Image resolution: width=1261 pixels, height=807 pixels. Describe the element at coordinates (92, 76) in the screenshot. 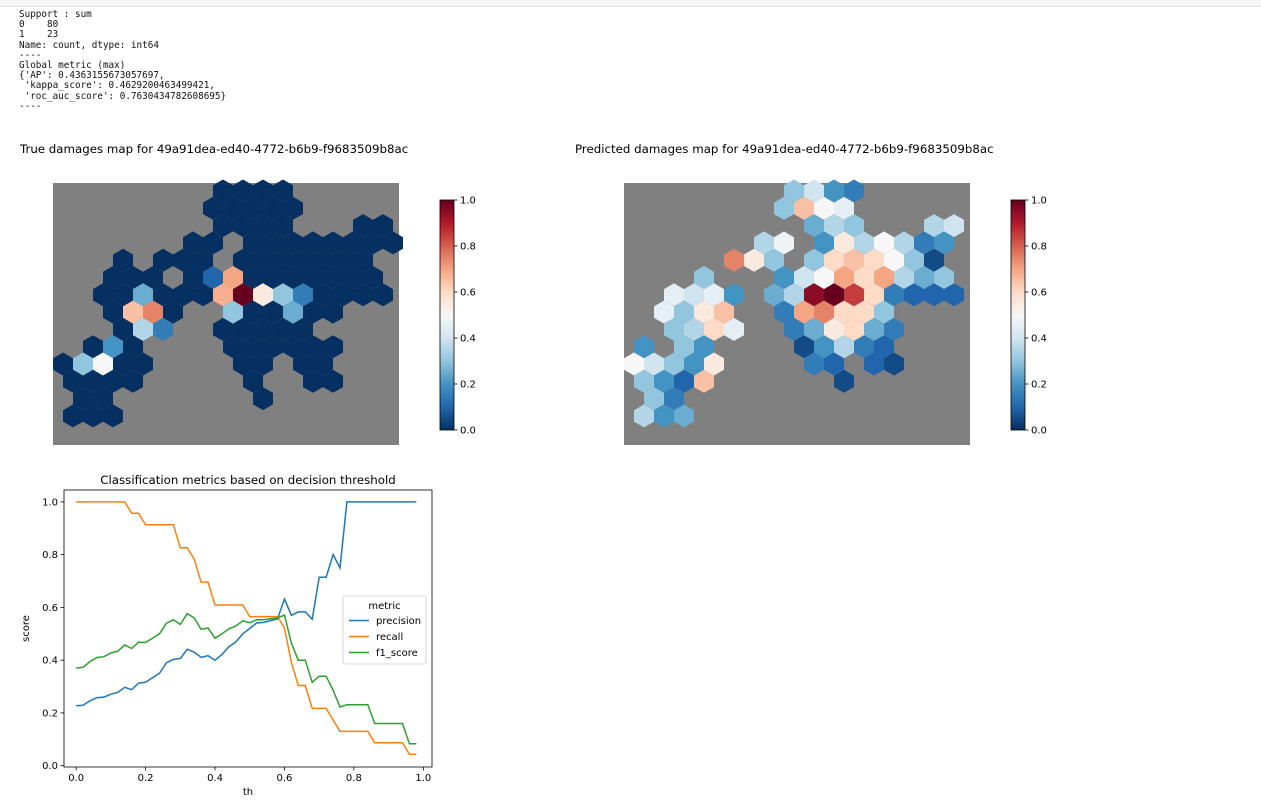

I see `output-line: {'AP': 0.4363155673057697,` at that location.